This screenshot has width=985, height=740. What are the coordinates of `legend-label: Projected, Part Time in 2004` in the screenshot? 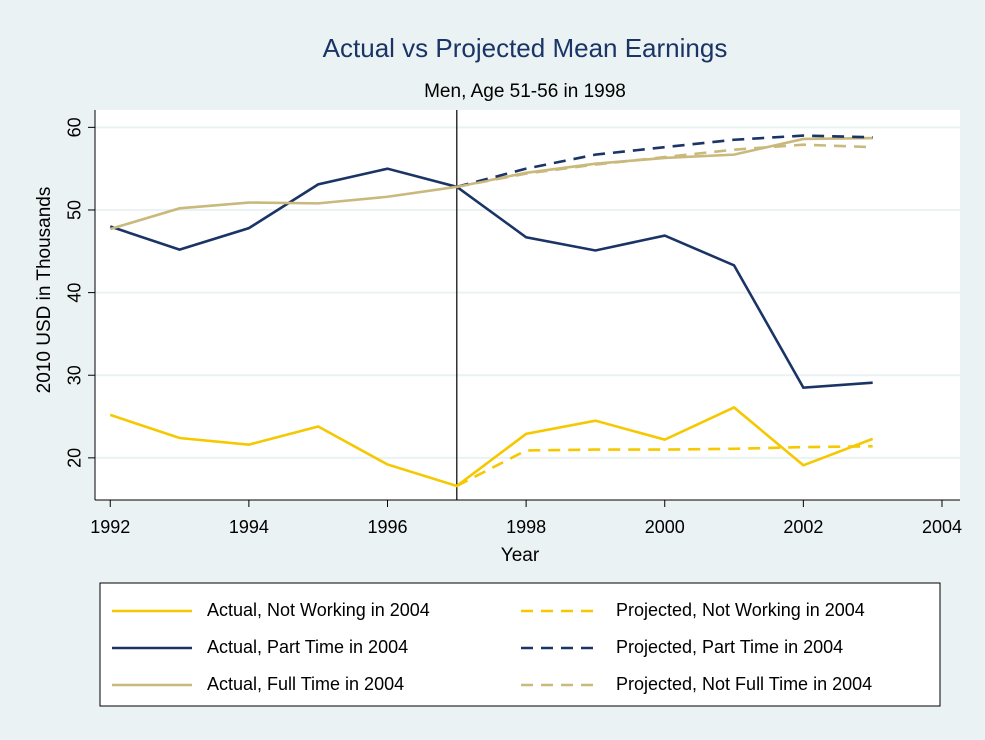 It's located at (729, 647).